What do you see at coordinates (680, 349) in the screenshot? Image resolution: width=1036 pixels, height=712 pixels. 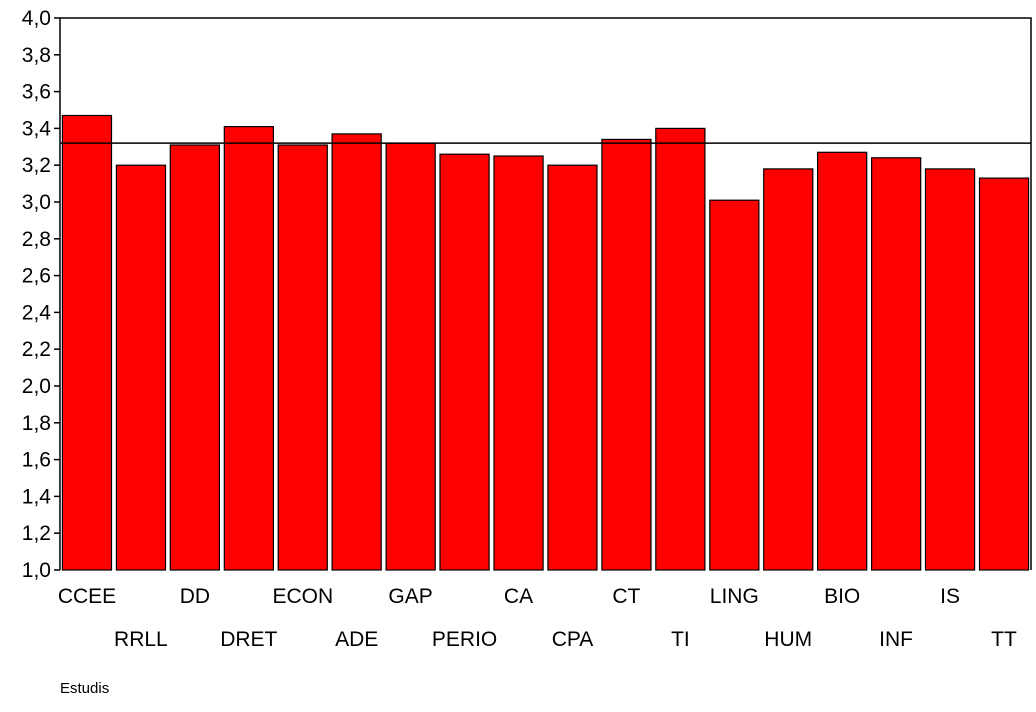 I see `bar-ti` at bounding box center [680, 349].